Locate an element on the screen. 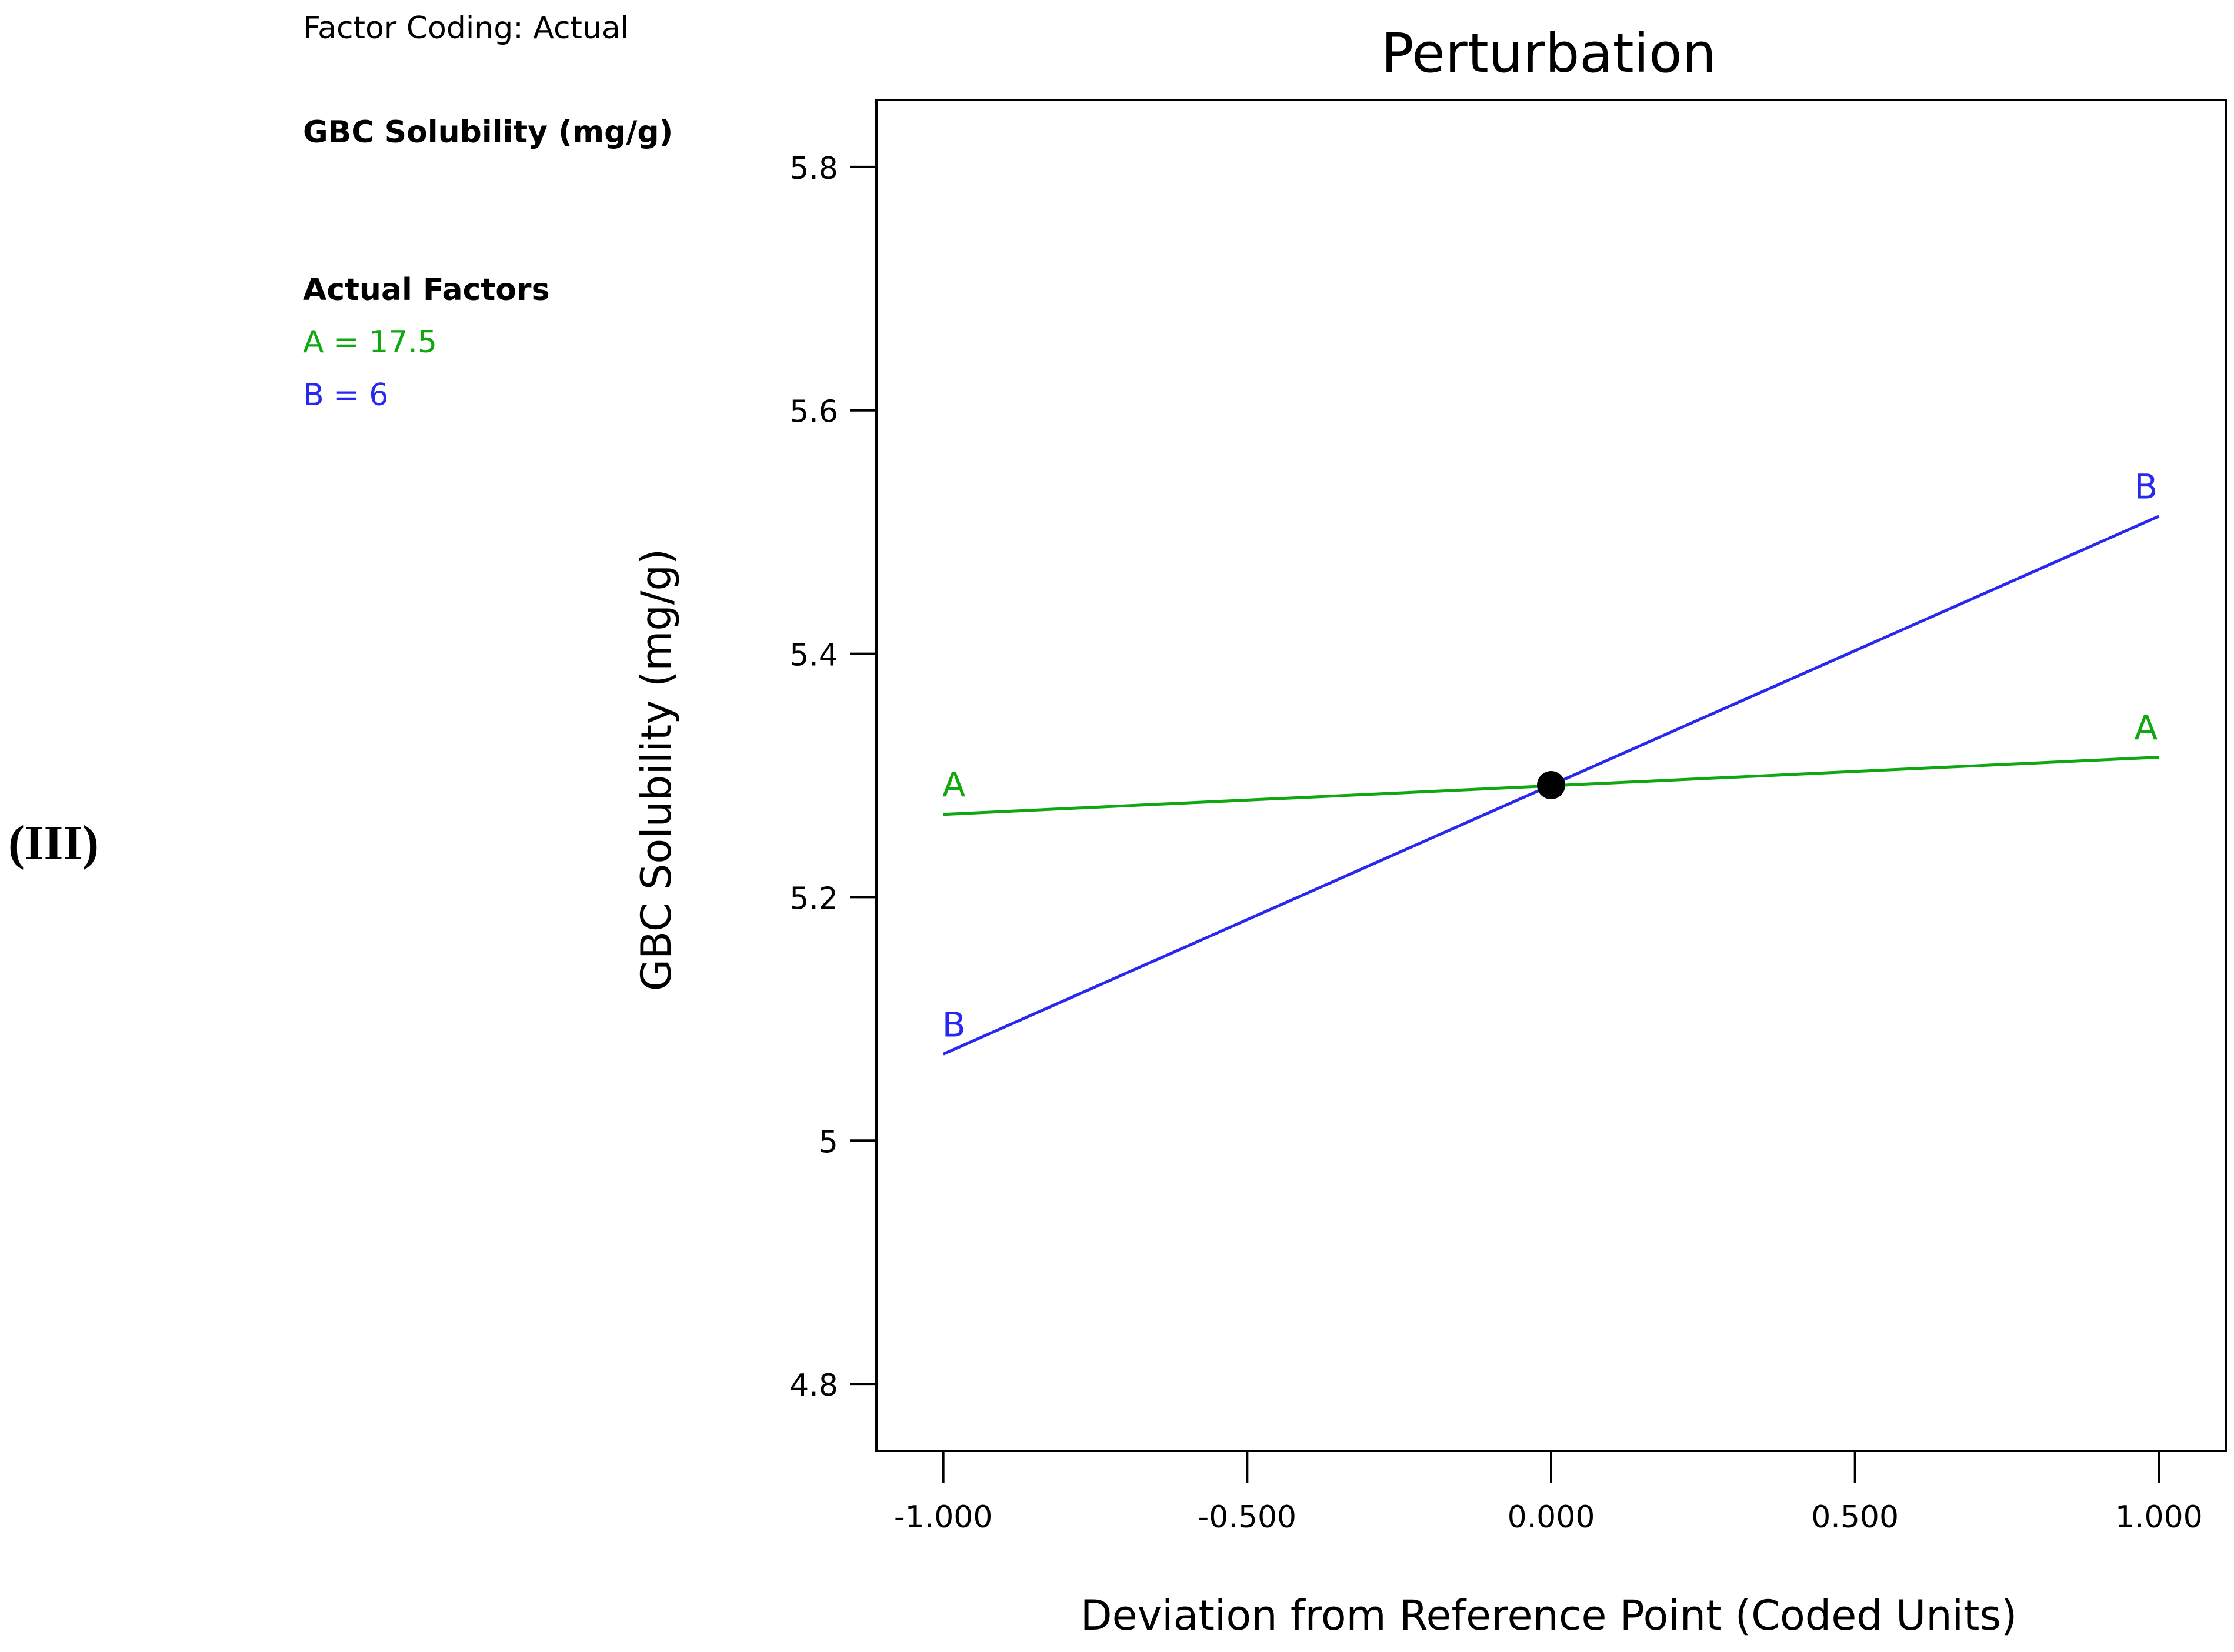 The image size is (2234, 1652). x-tick-label: -1.000 is located at coordinates (944, 1517).